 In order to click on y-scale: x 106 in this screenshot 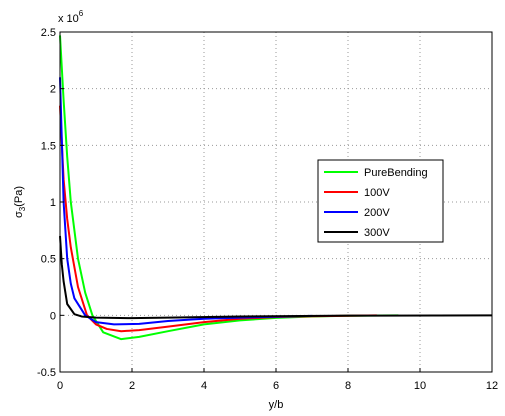, I will do `click(71, 17)`.